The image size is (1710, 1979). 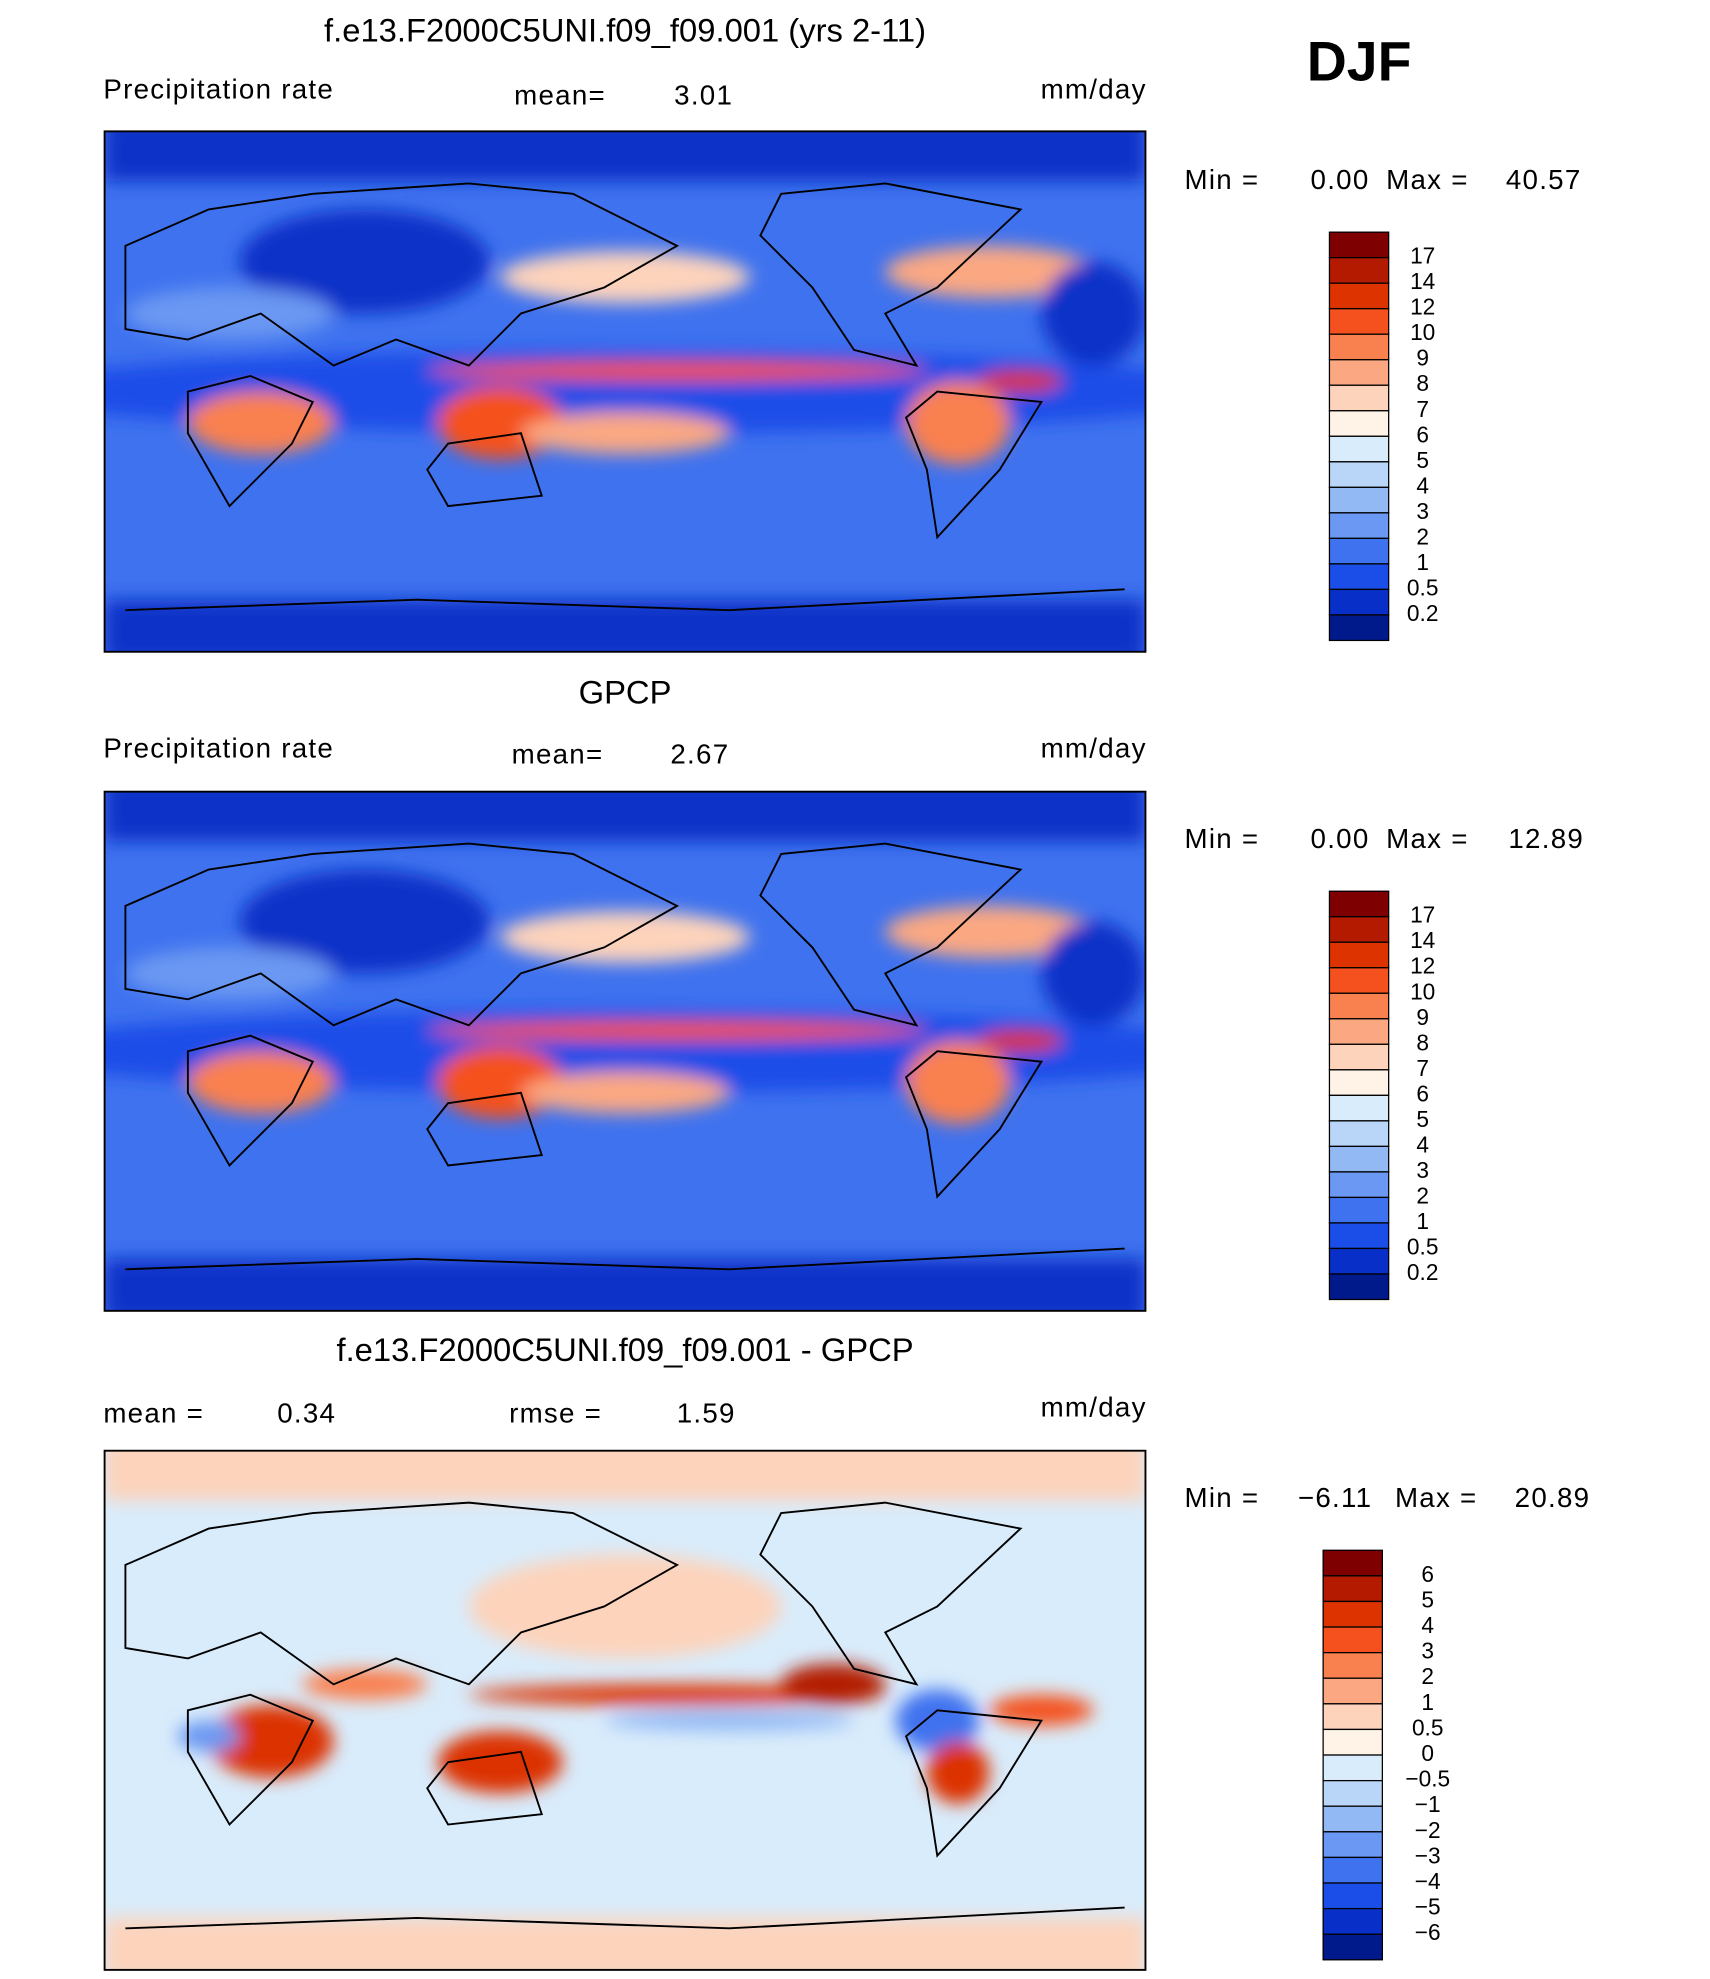 What do you see at coordinates (1428, 1830) in the screenshot?
I see `colorbar-label: −2` at bounding box center [1428, 1830].